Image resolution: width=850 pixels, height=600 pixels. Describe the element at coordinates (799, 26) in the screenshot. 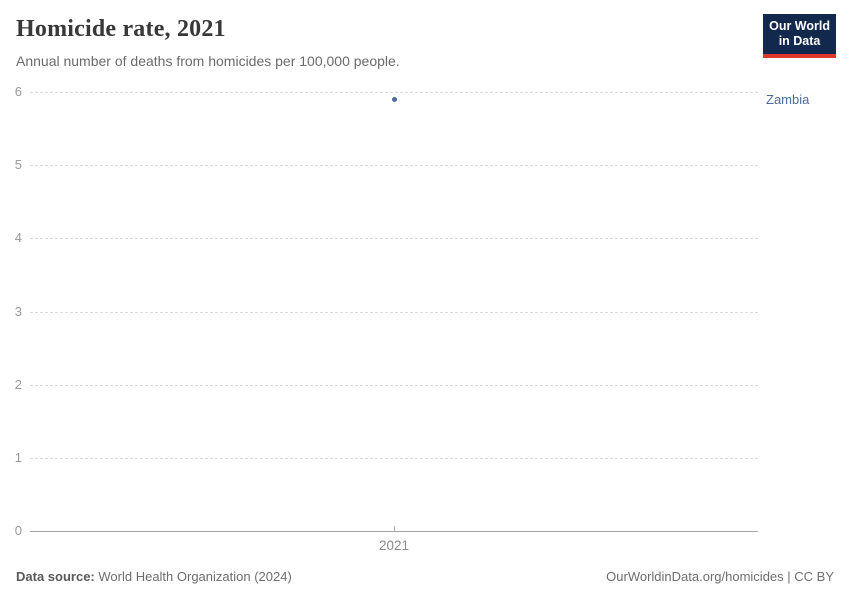

I see `owid-logo-line1: Our World` at that location.